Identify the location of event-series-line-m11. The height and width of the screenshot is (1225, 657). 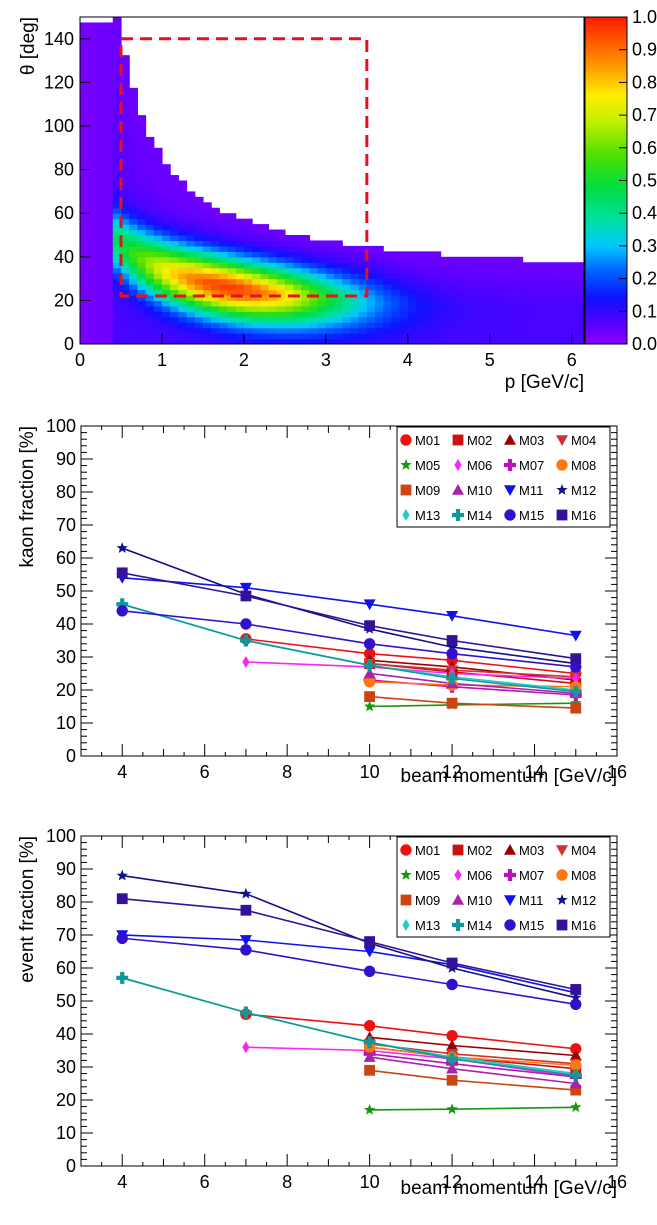
(349, 964).